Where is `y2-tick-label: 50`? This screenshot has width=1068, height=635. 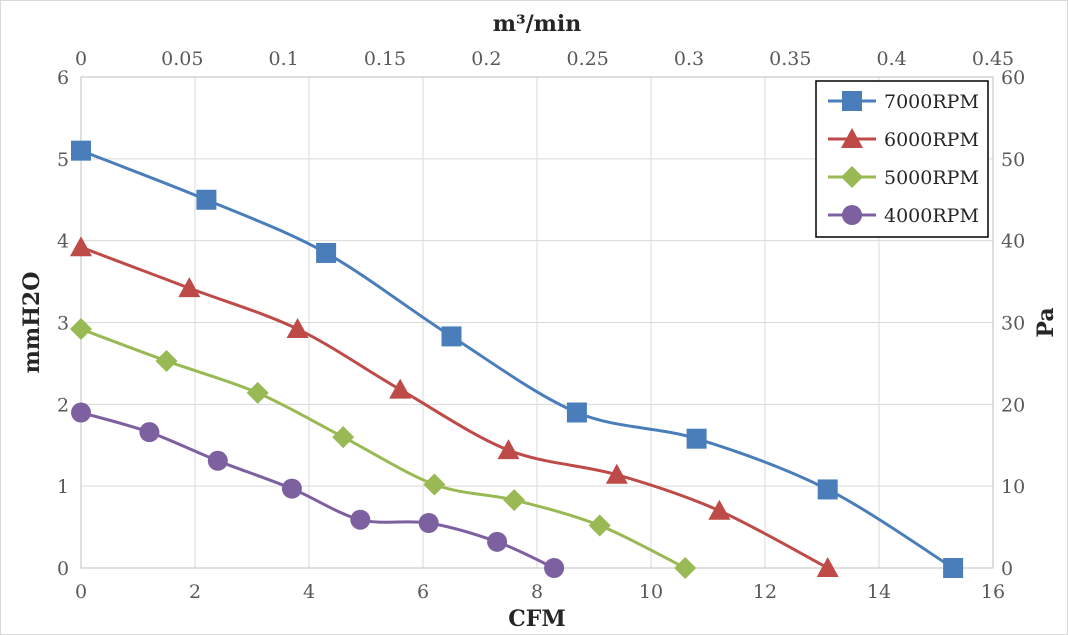
y2-tick-label: 50 is located at coordinates (1013, 160).